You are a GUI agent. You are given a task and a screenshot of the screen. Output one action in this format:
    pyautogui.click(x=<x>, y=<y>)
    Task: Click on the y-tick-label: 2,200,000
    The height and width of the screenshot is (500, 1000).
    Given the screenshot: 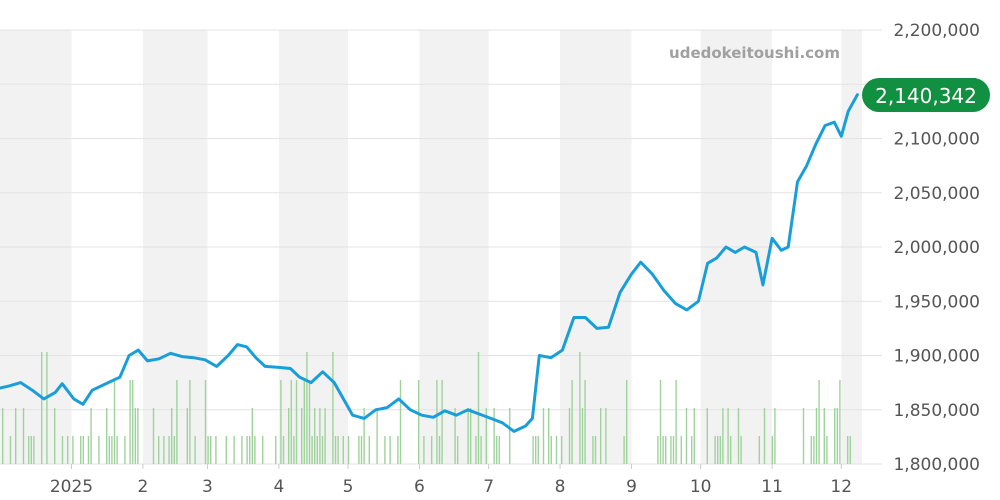 What is the action you would take?
    pyautogui.click(x=936, y=31)
    